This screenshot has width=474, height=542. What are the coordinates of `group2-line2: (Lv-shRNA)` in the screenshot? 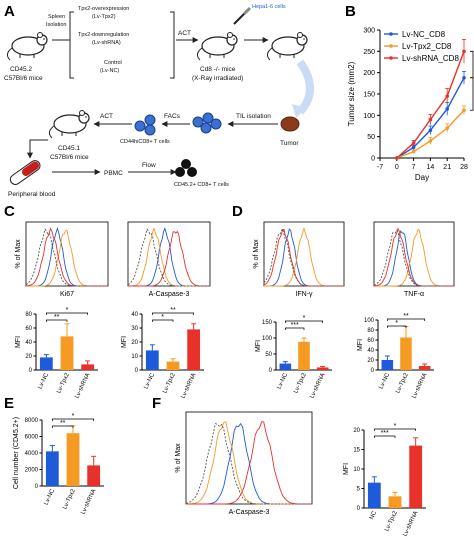 It's located at (106, 43).